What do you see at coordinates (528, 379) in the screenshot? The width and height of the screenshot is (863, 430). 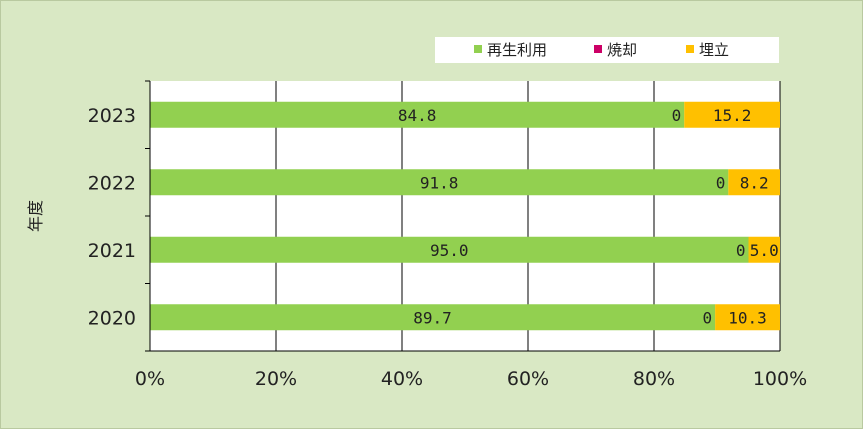 I see `x-tick-label: 60%` at bounding box center [528, 379].